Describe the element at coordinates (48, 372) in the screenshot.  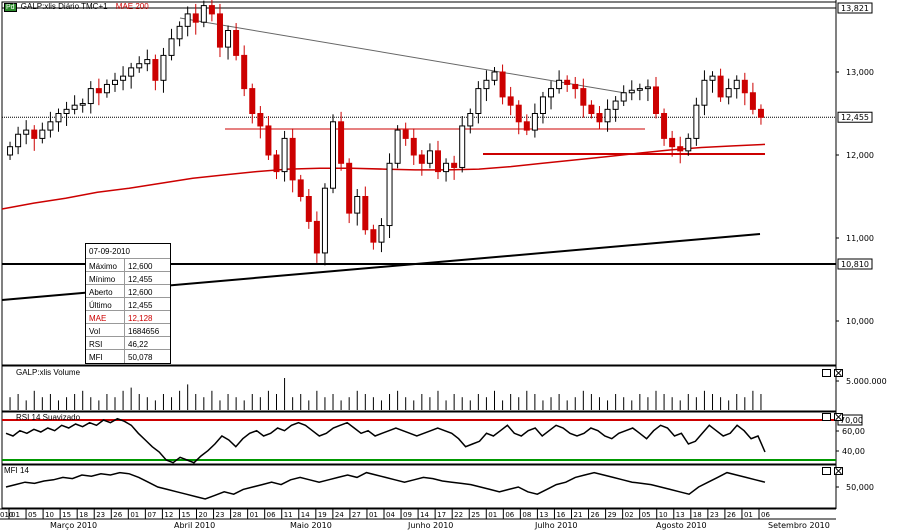
I see `volume-pane-title: GALP:xlis Volume` at that location.